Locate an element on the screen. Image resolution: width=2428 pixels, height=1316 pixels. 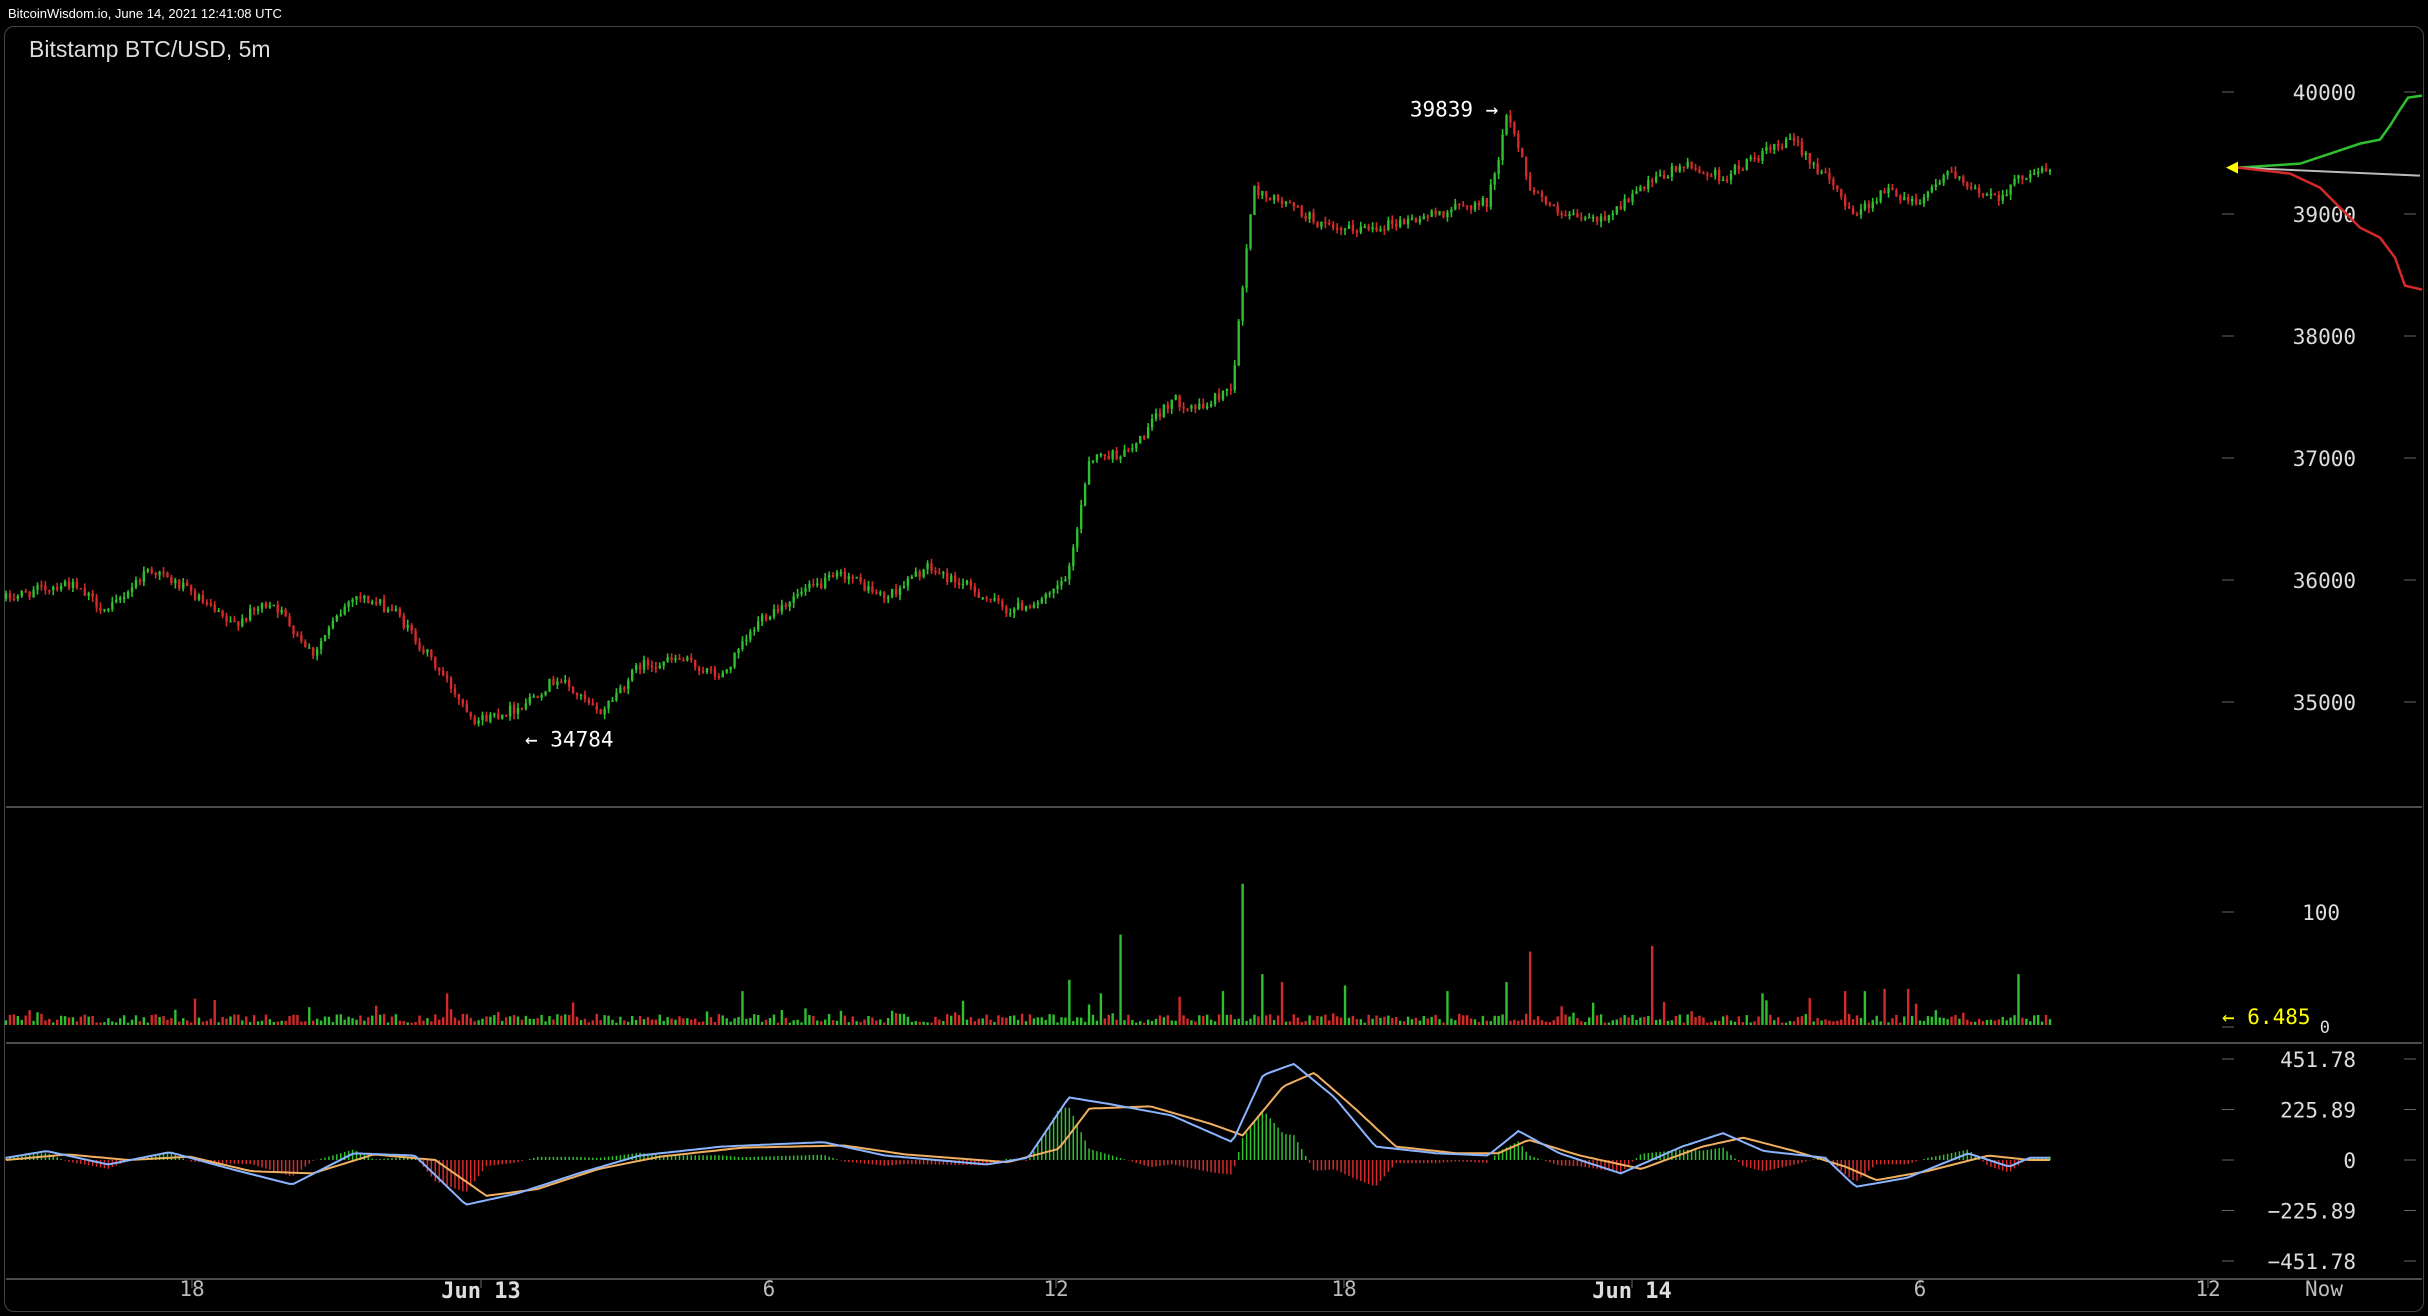
chart-title: Bitstamp BTC/USD, 5m is located at coordinates (150, 49).